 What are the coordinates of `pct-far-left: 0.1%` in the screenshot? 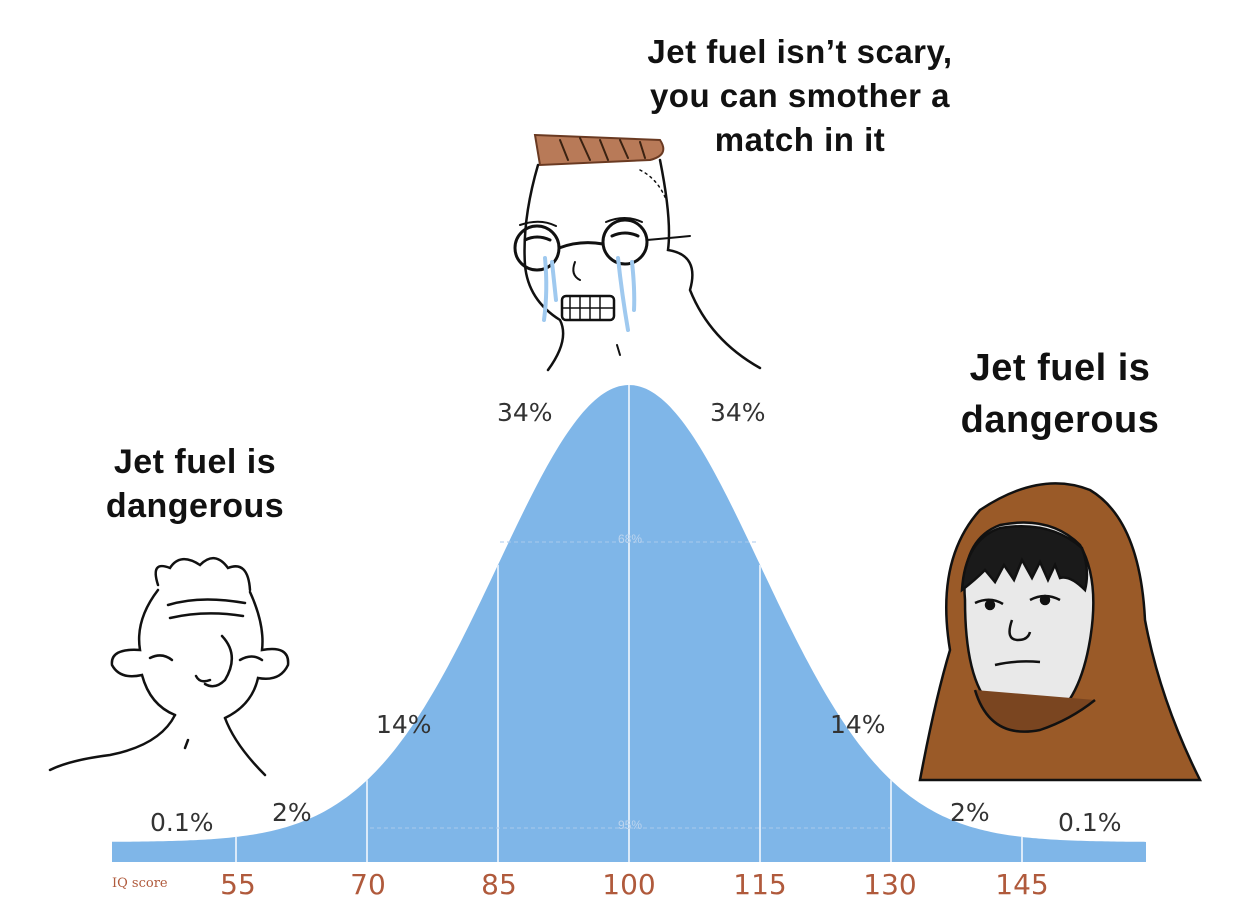 It's located at (182, 822).